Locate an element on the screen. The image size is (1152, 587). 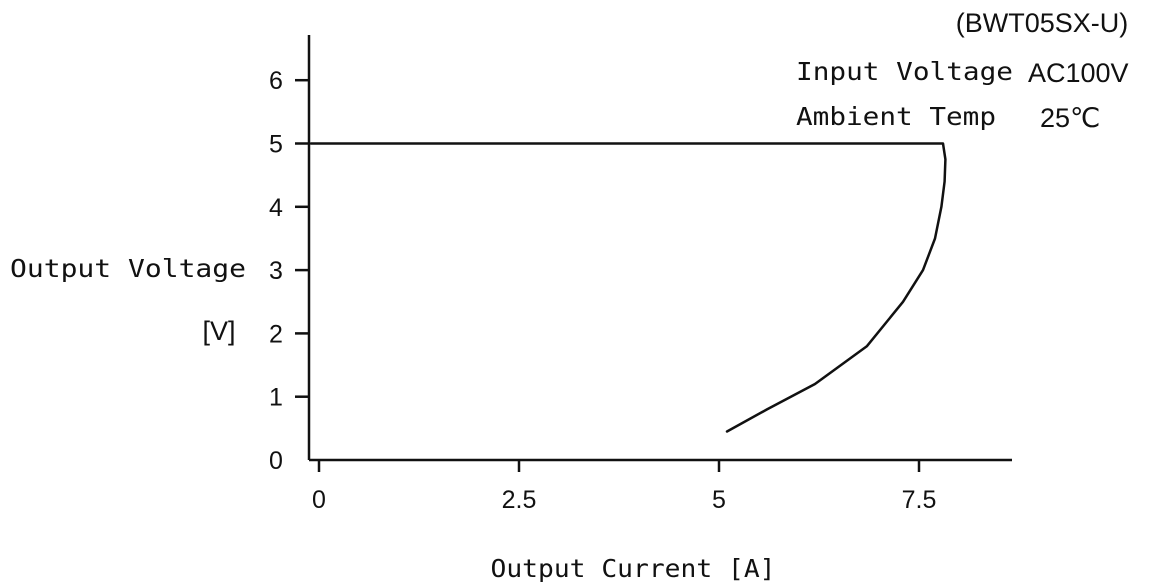
condition-value-input-voltage: AC100V is located at coordinates (1078, 73).